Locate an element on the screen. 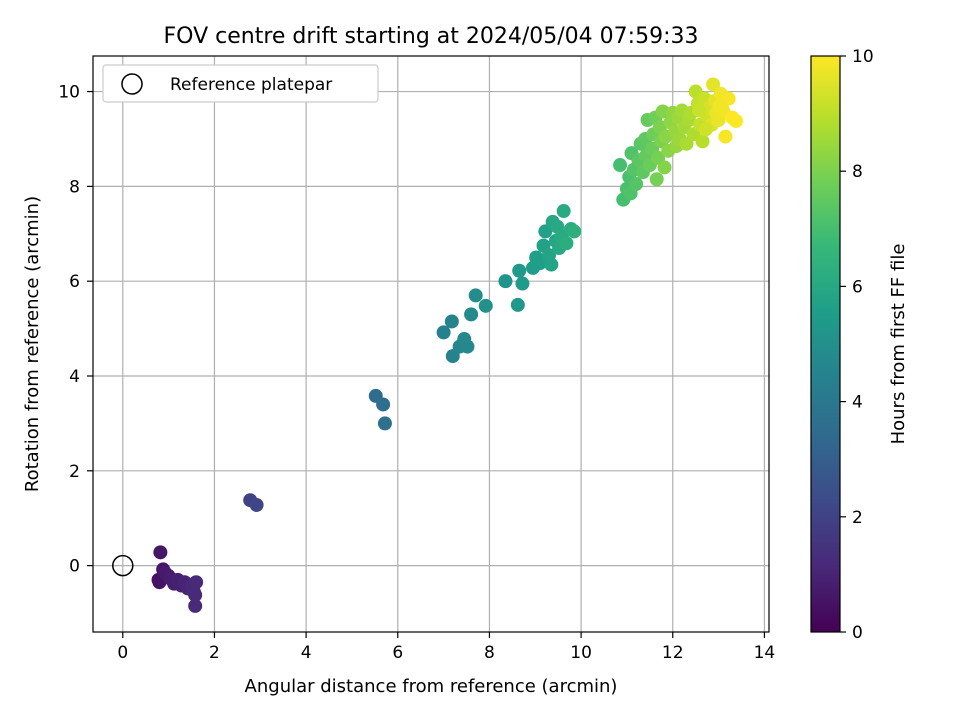  reference-marker-layer is located at coordinates (123, 565).